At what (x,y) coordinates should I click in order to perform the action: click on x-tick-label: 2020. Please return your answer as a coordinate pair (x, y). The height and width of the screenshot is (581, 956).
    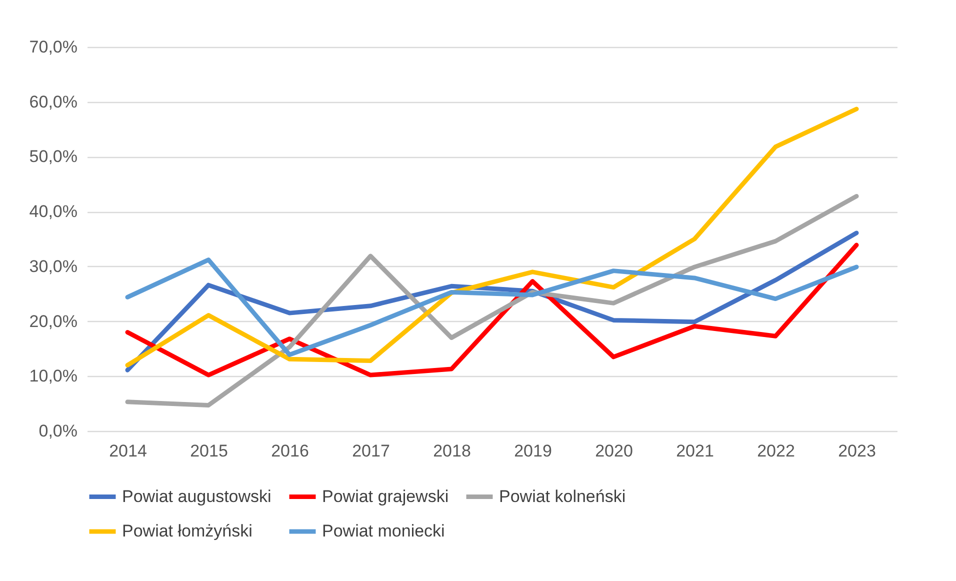
    Looking at the image, I should click on (614, 451).